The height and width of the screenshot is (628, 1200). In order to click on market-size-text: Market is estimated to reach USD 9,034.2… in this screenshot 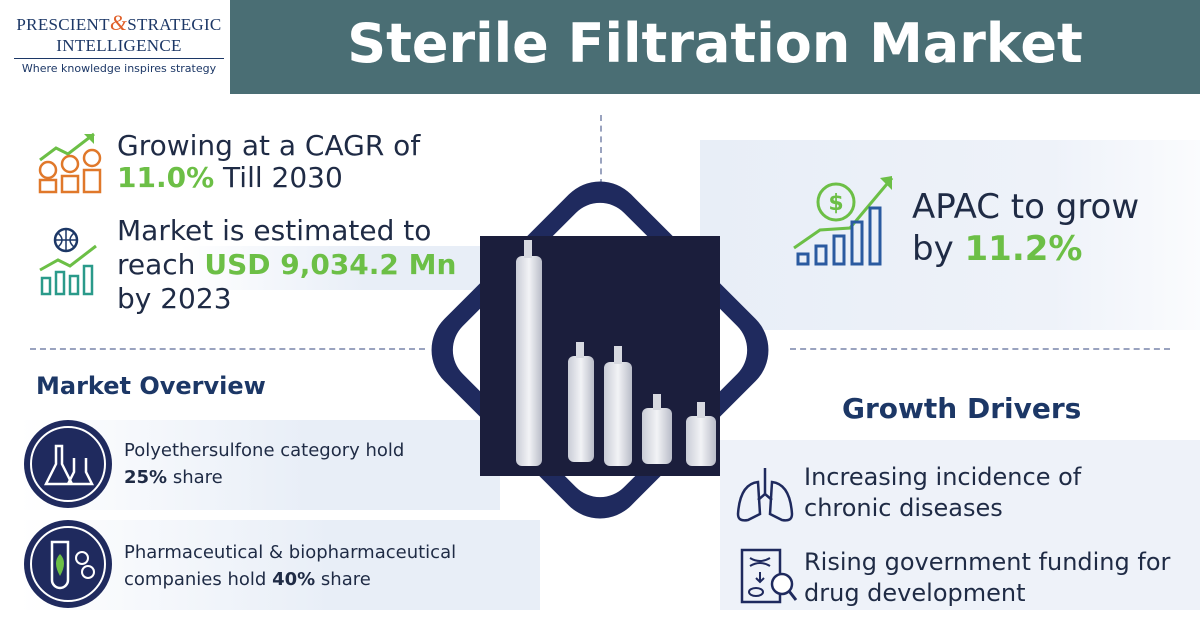, I will do `click(286, 265)`.